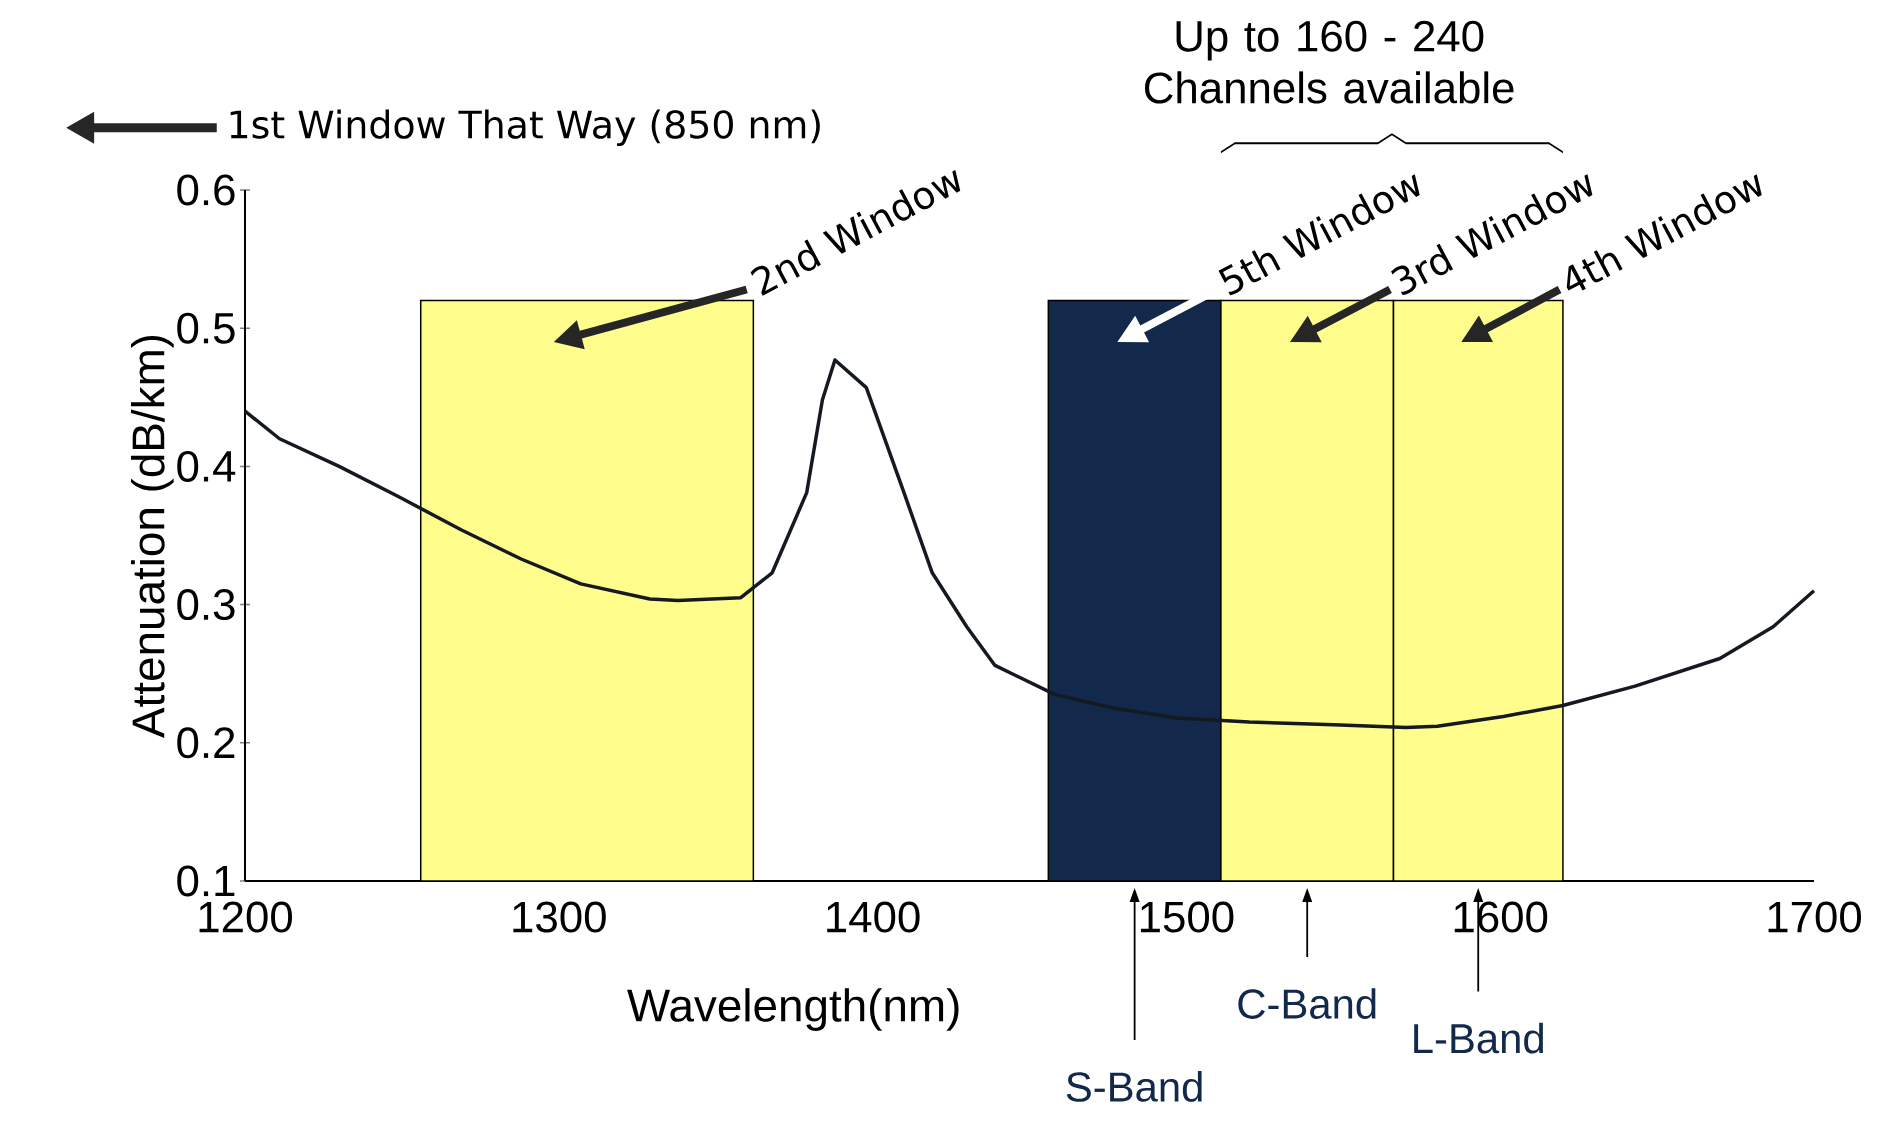 The image size is (1898, 1124). What do you see at coordinates (206, 466) in the screenshot?
I see `y-tick-label: 0.4` at bounding box center [206, 466].